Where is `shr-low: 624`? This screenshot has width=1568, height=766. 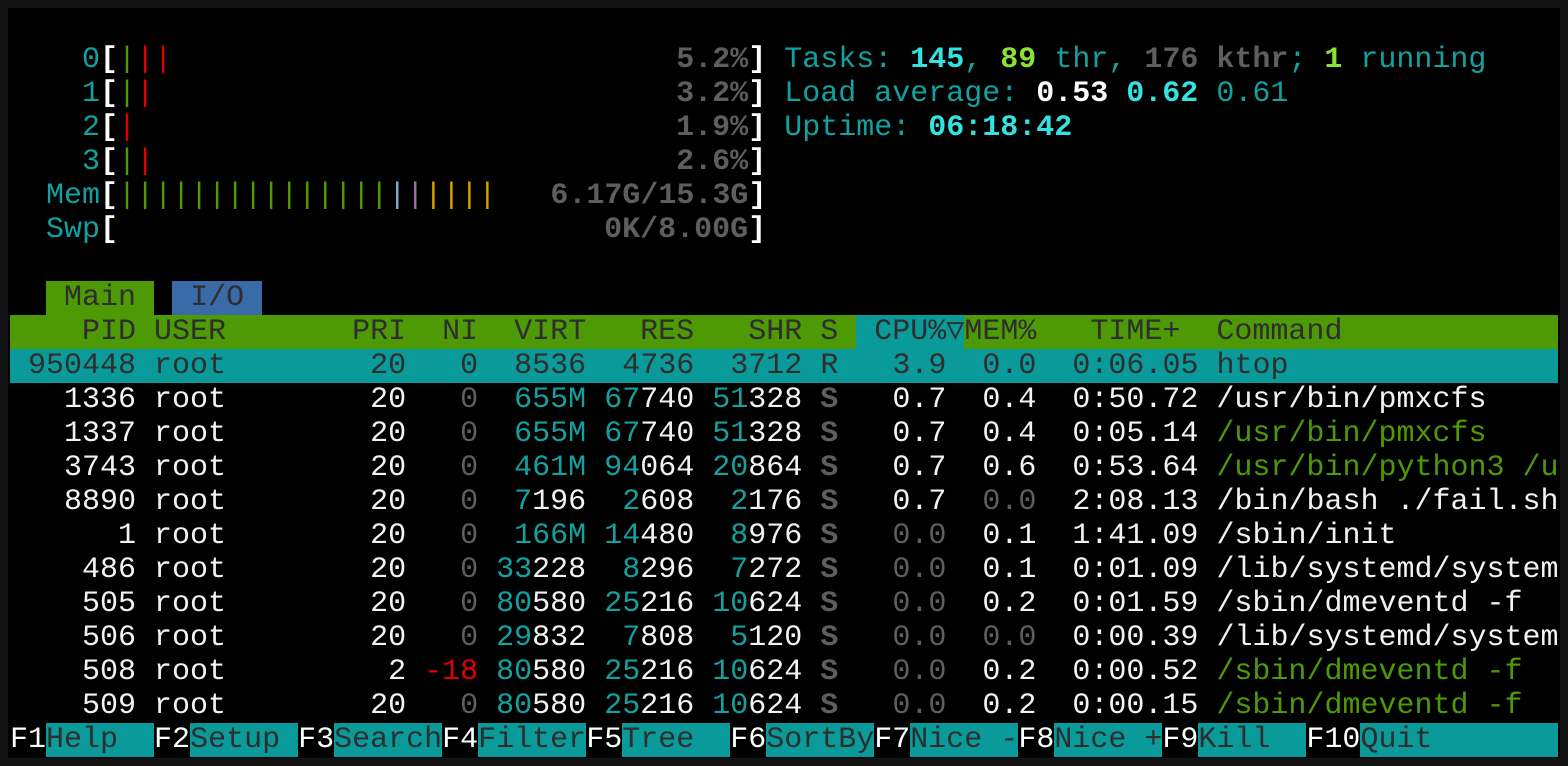 shr-low: 624 is located at coordinates (775, 706).